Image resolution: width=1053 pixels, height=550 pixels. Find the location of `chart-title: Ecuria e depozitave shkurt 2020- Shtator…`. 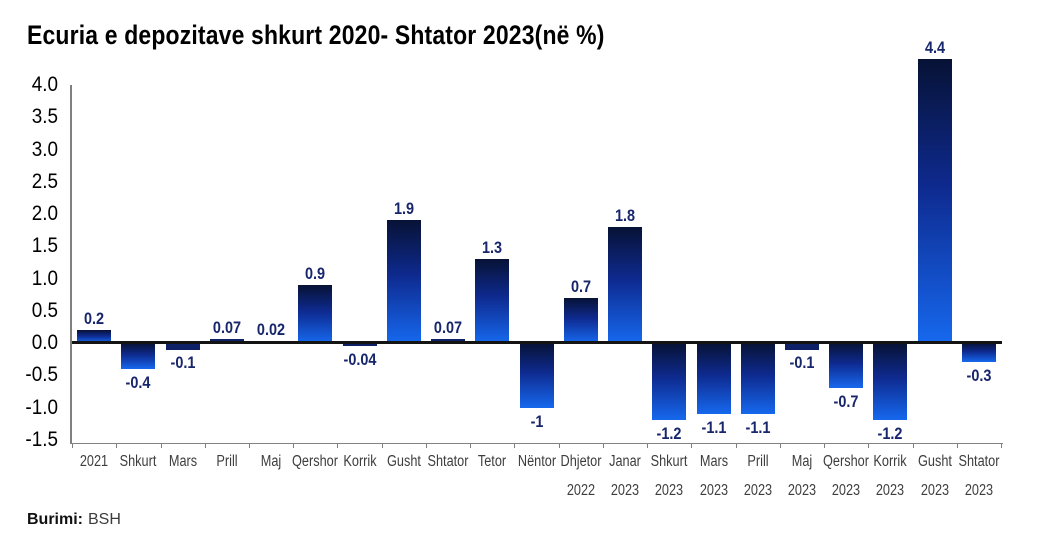

chart-title: Ecuria e depozitave shkurt 2020- Shtator… is located at coordinates (316, 35).